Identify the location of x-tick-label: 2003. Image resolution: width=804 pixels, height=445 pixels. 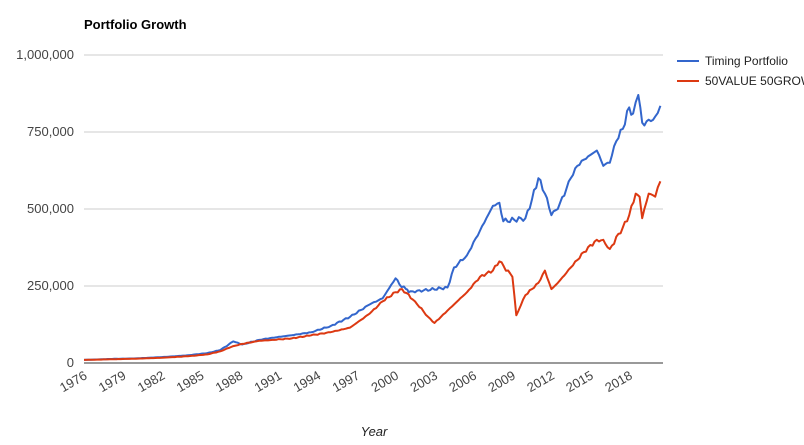
(423, 381).